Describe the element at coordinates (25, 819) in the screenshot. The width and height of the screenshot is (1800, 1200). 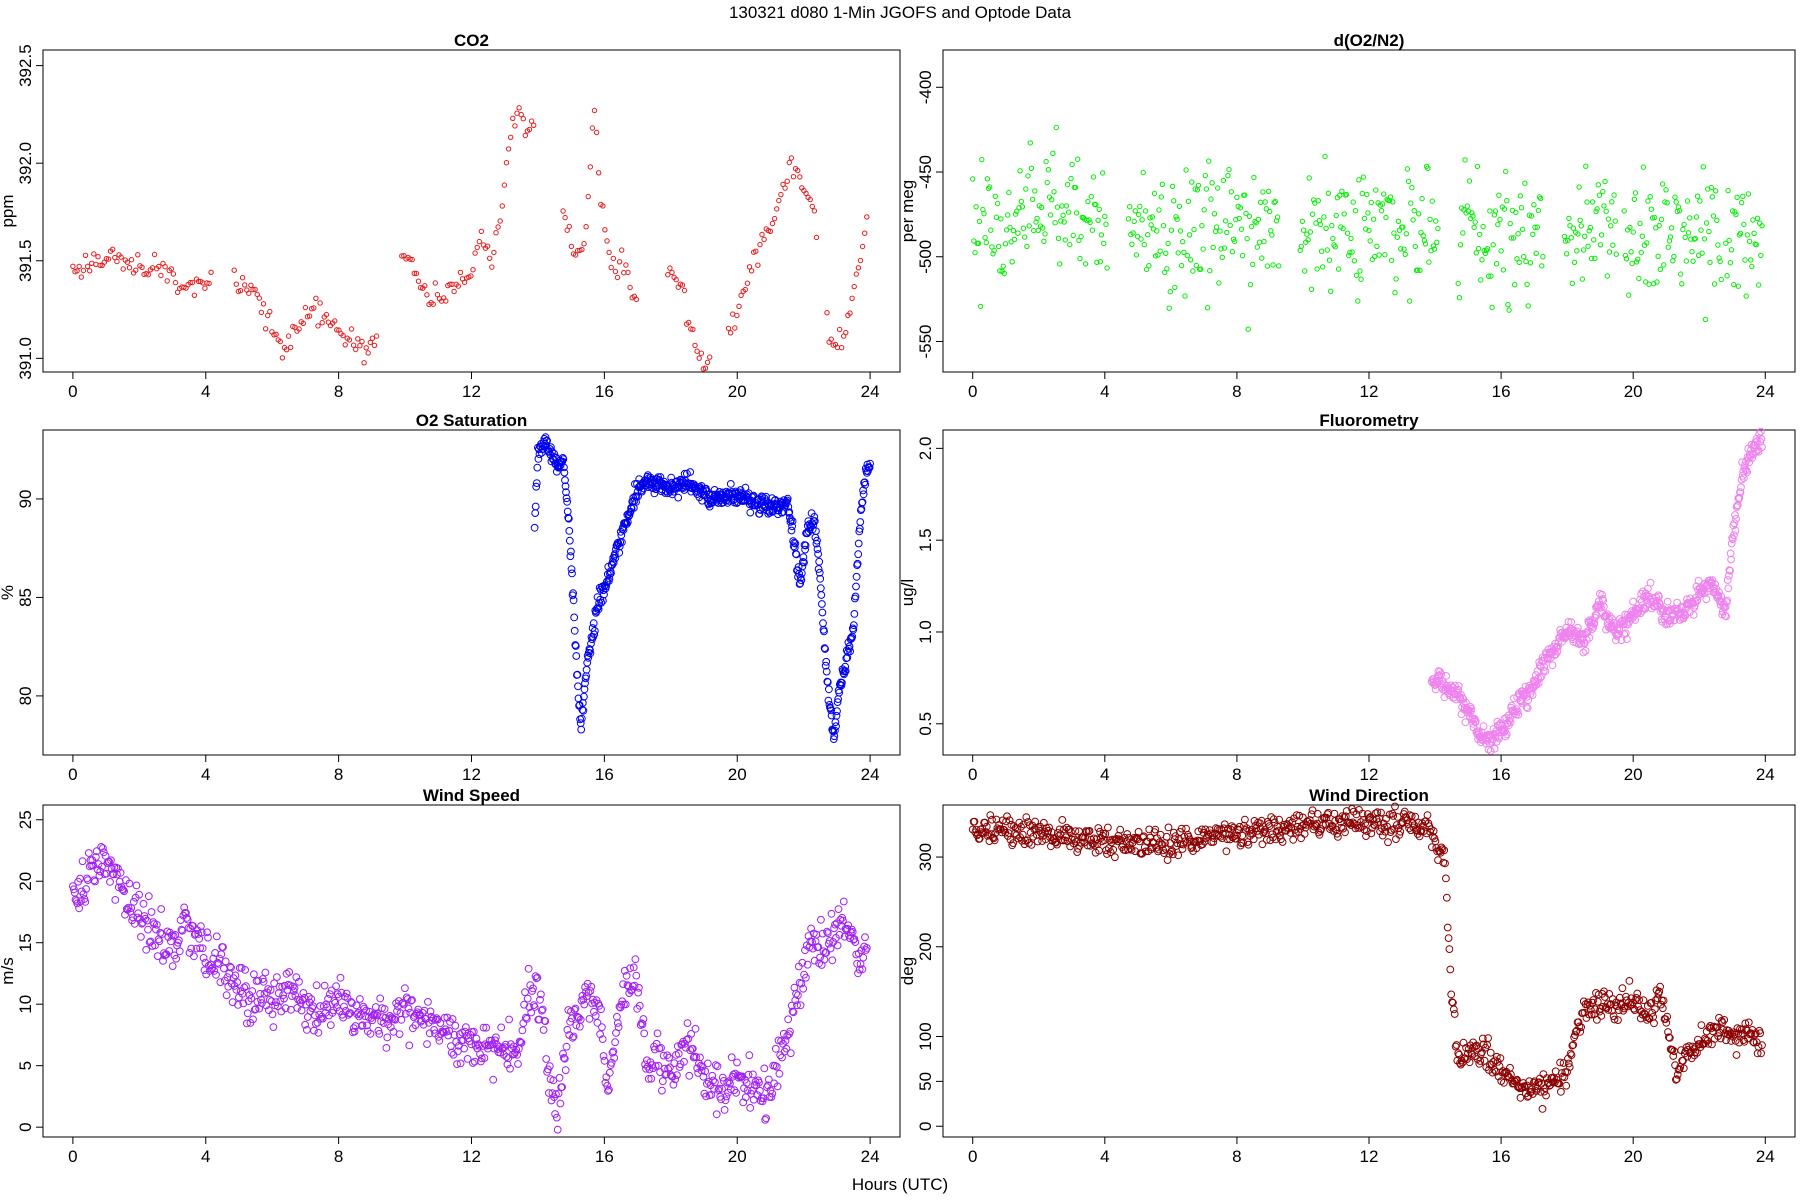
I see `wind_speed-y-tick-label: 25` at that location.